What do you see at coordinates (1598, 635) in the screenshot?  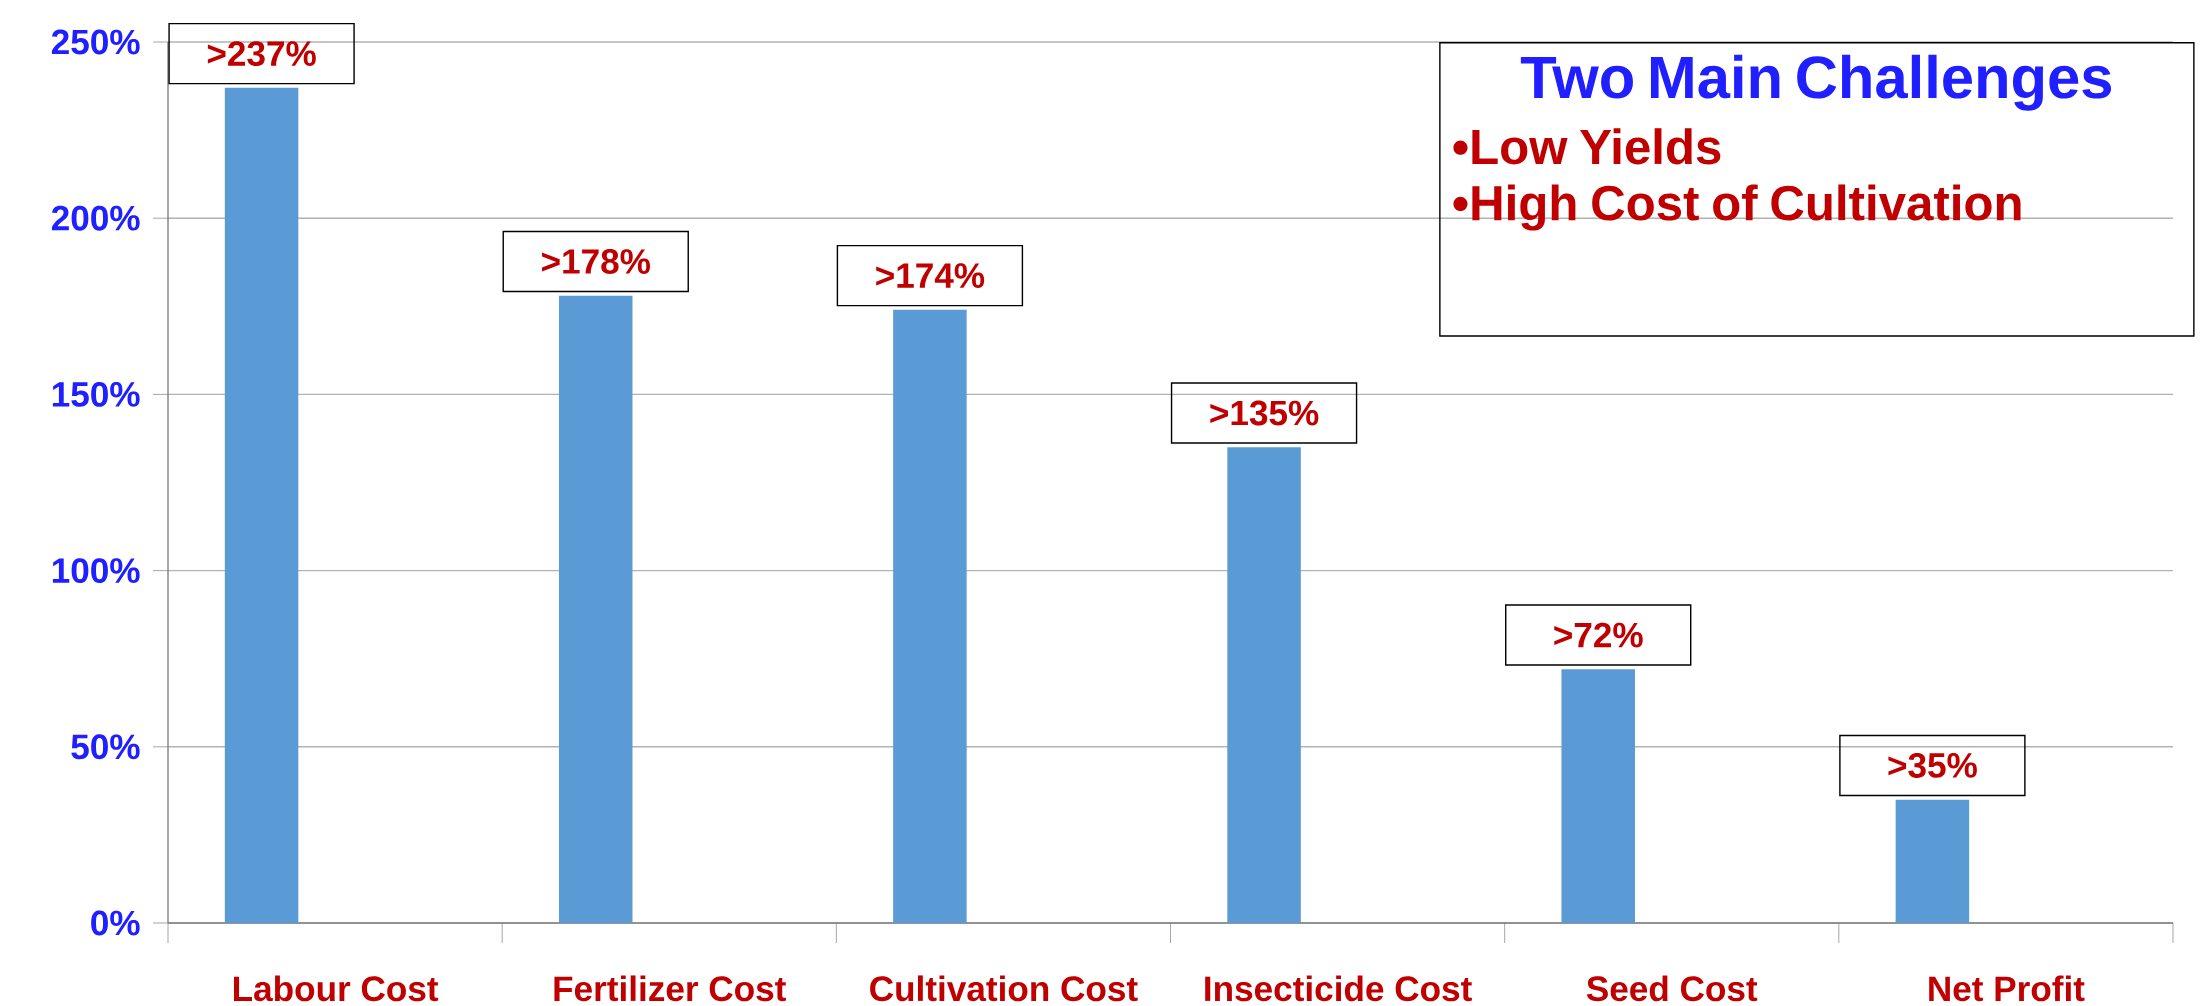 I see `data-label: >72%` at bounding box center [1598, 635].